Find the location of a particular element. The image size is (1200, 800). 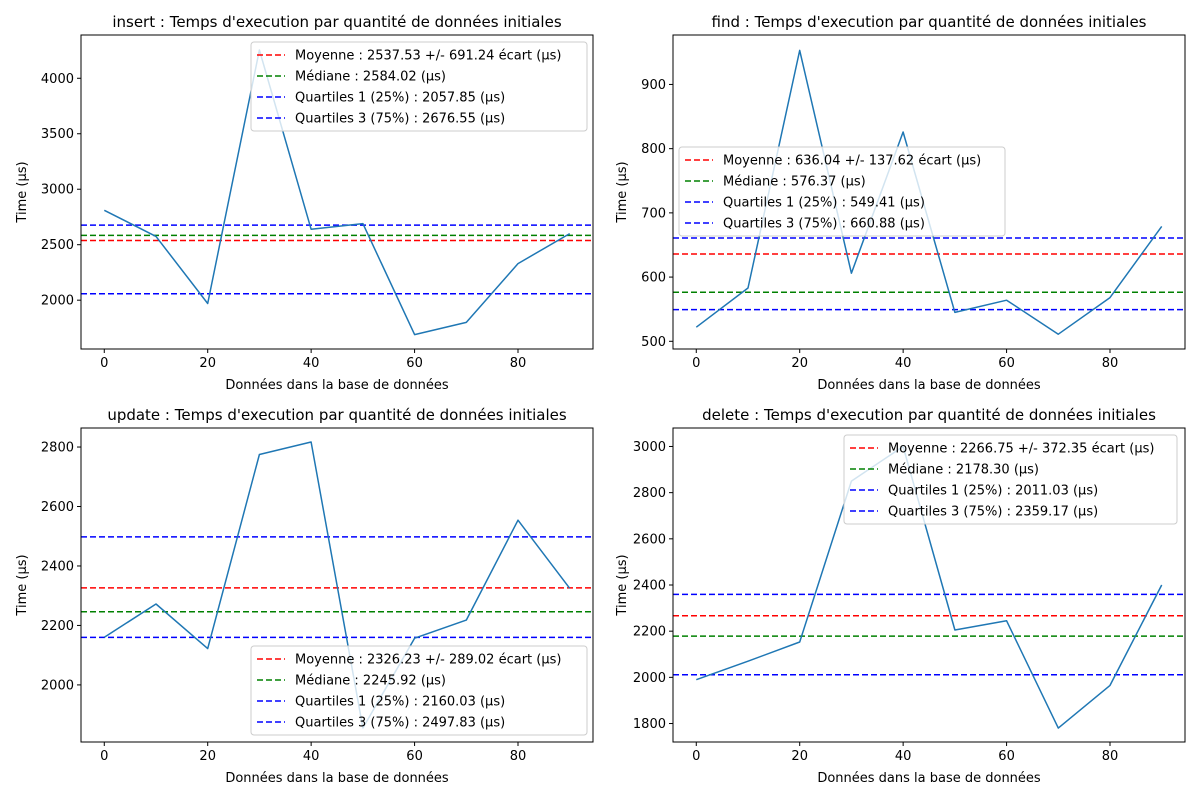

legend-entry: Médiane : 2178.30 (µs) is located at coordinates (963, 470).